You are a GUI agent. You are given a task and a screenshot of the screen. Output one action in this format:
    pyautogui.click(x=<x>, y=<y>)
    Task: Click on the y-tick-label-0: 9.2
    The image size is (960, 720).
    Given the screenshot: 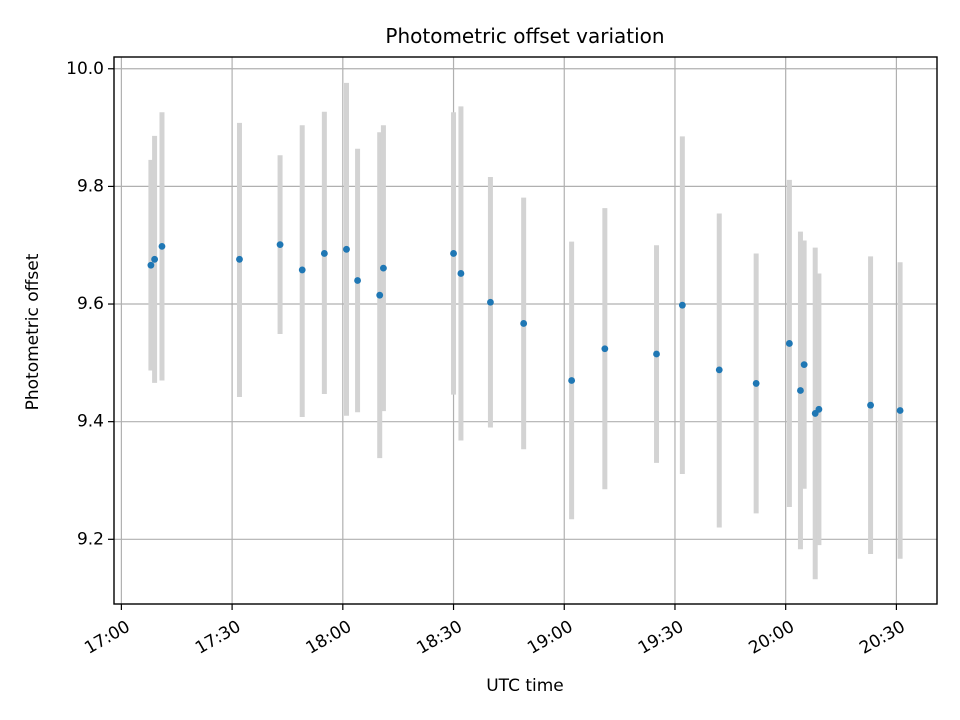 What is the action you would take?
    pyautogui.click(x=90, y=539)
    